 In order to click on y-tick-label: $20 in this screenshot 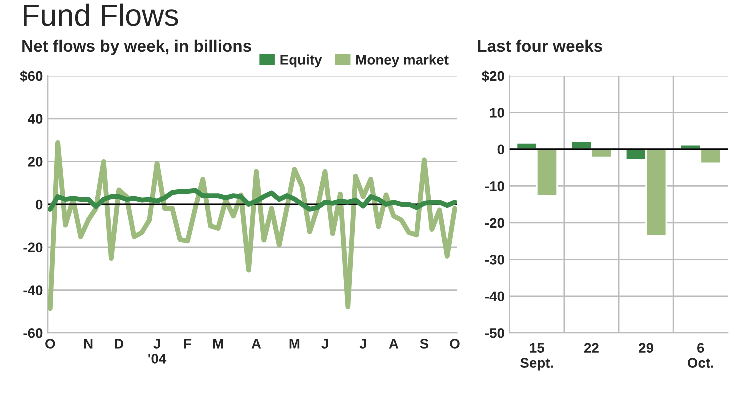, I will do `click(493, 76)`.